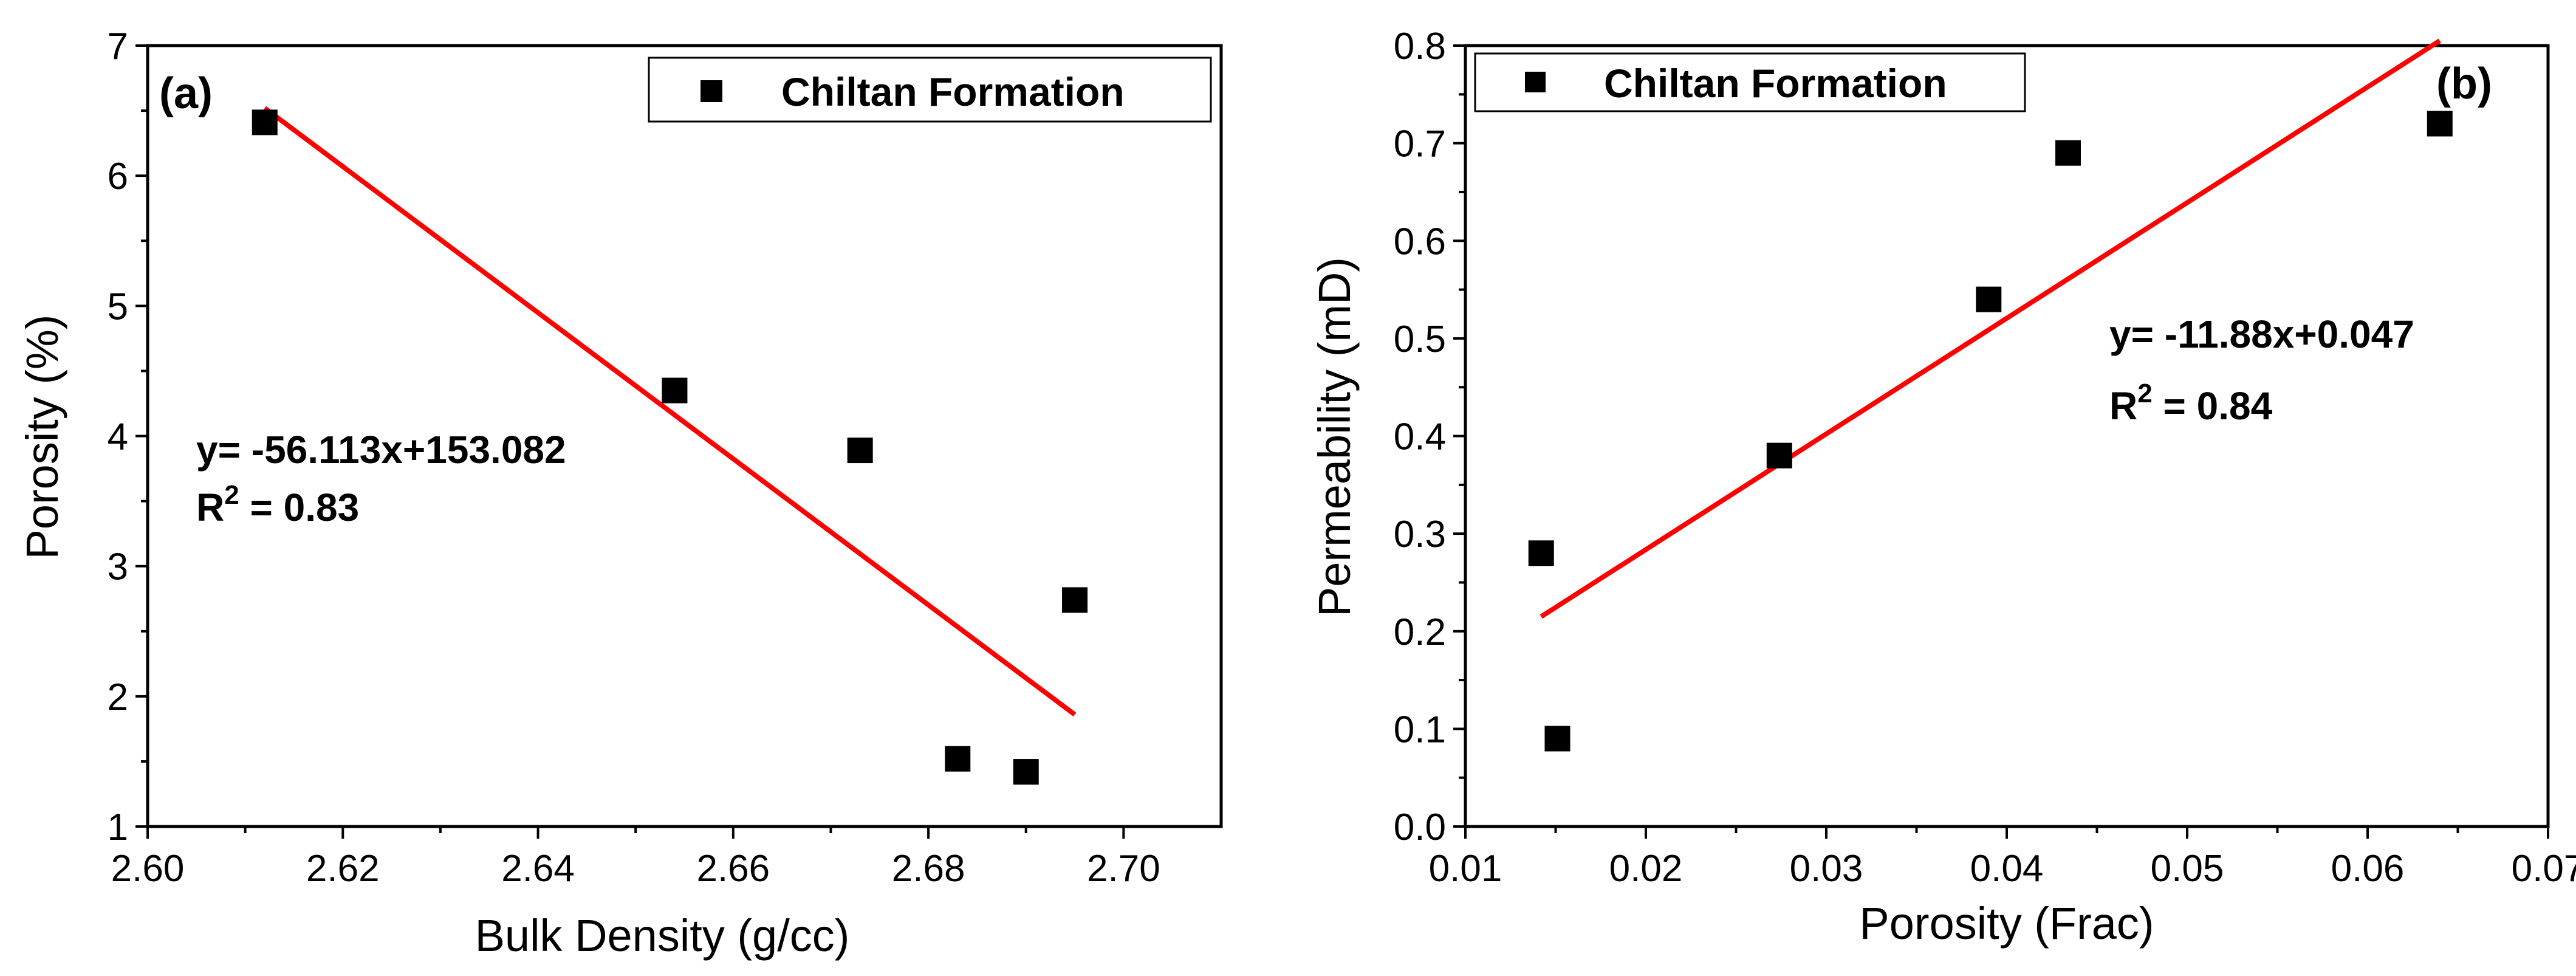 The image size is (2576, 976). Describe the element at coordinates (662, 935) in the screenshot. I see `panel-a-x-axis-title: Bulk Density (g/cc)` at that location.